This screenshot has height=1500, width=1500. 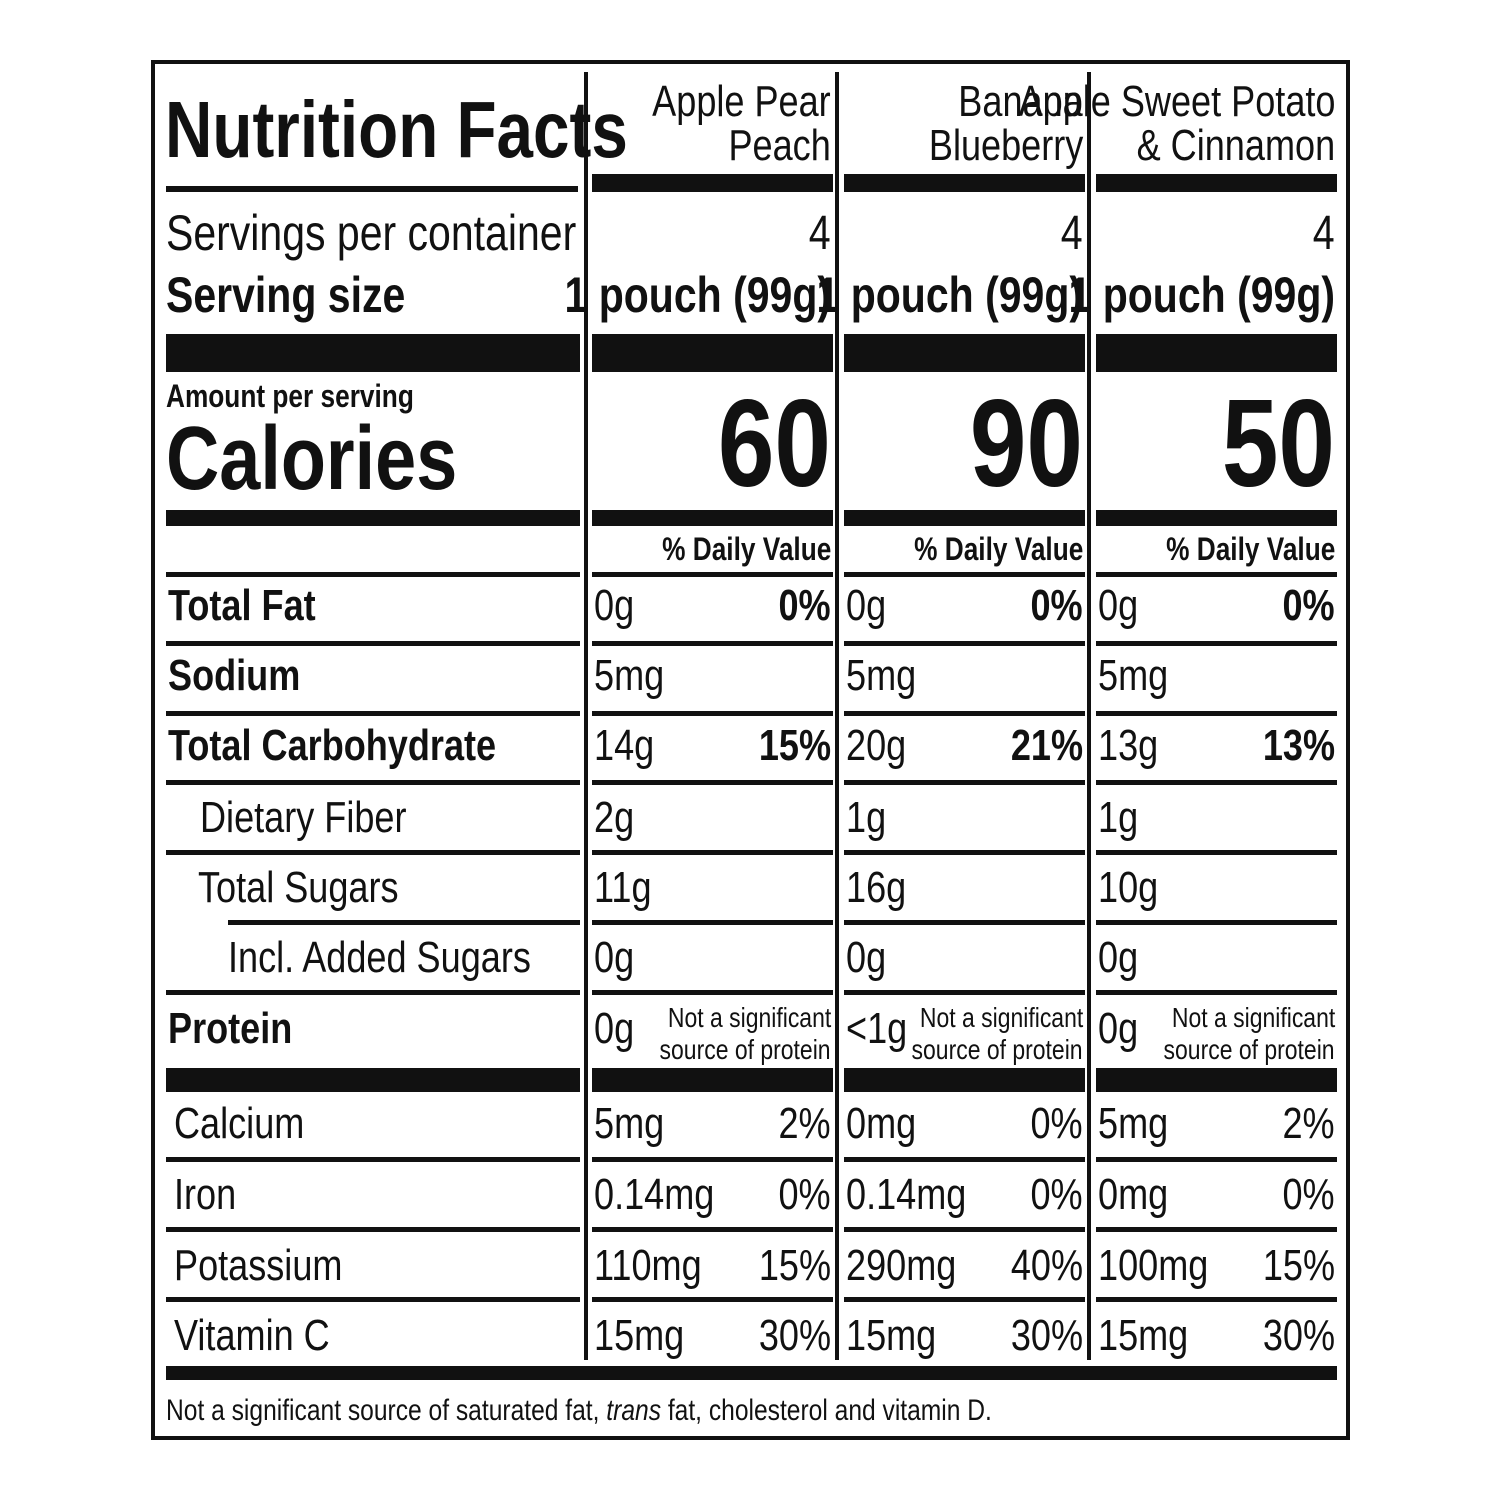 What do you see at coordinates (614, 817) in the screenshot?
I see `nutrient-amount: 2g` at bounding box center [614, 817].